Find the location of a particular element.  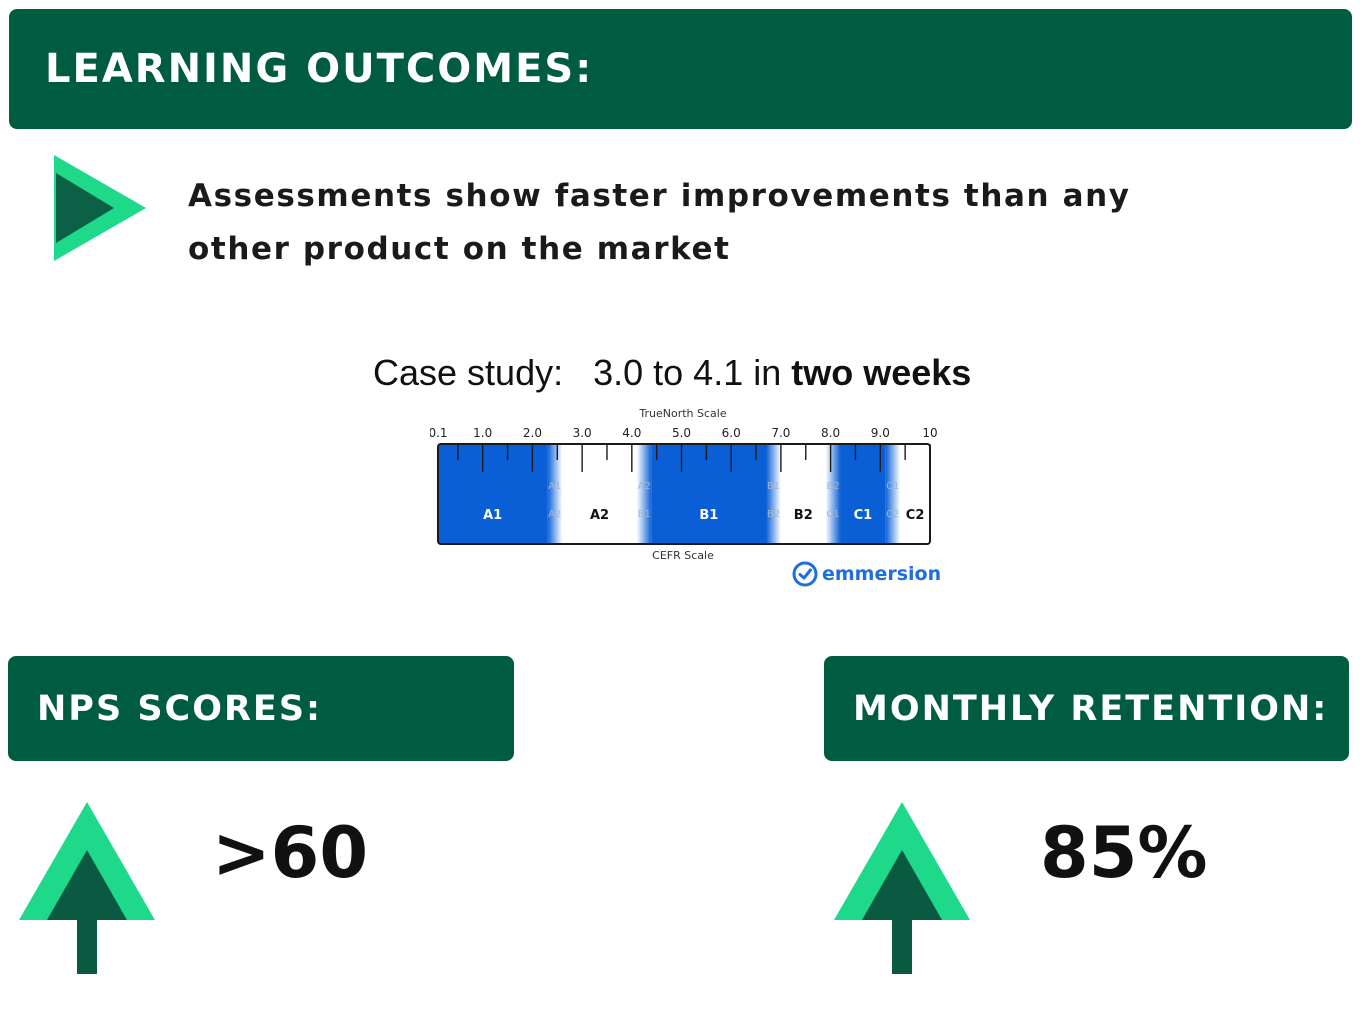

case-study-text: 3.0 to 4.1 in is located at coordinates (687, 372).